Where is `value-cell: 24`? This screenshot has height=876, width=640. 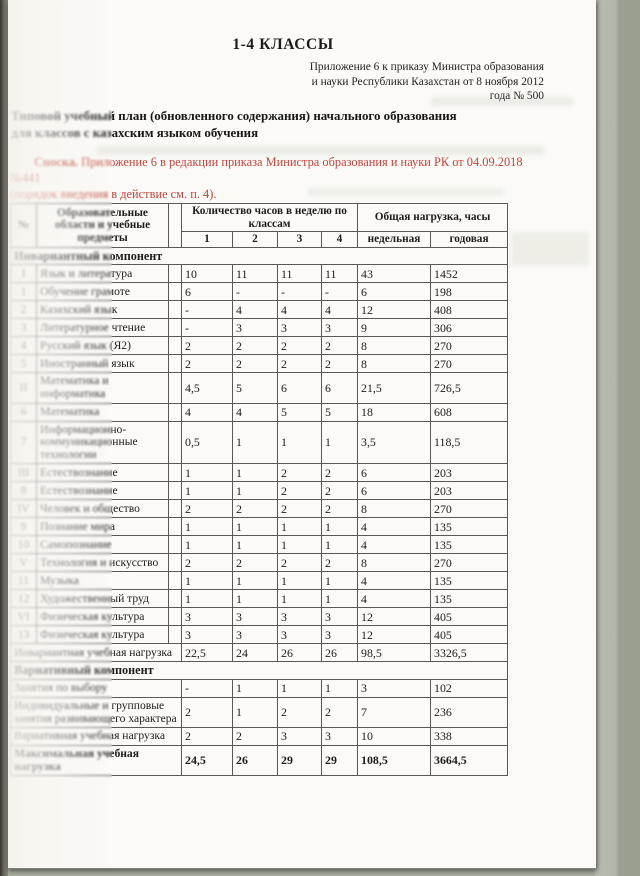
value-cell: 24 is located at coordinates (255, 653).